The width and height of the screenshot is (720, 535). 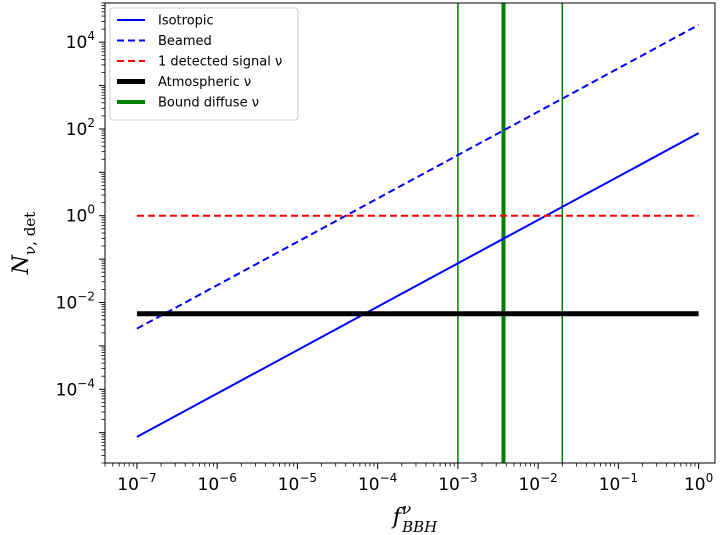 I want to click on y-axis-label: Nν, det, so click(x=24, y=243).